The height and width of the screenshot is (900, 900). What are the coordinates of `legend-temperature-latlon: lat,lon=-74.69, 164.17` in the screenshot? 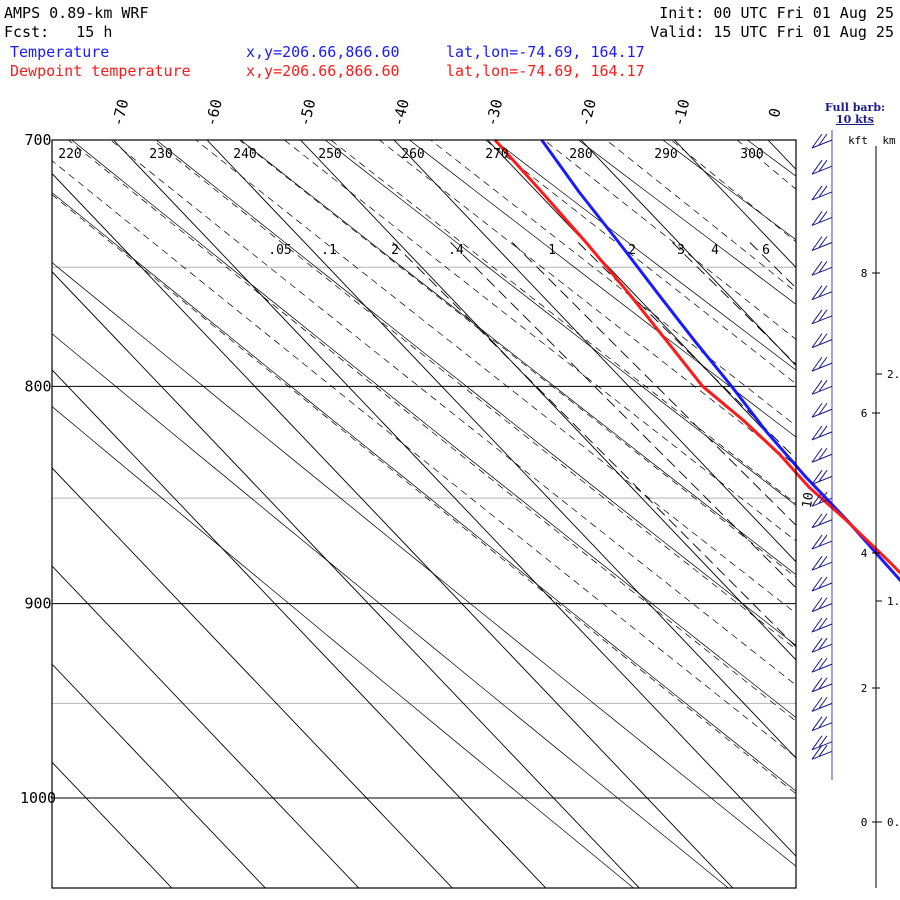 It's located at (545, 52).